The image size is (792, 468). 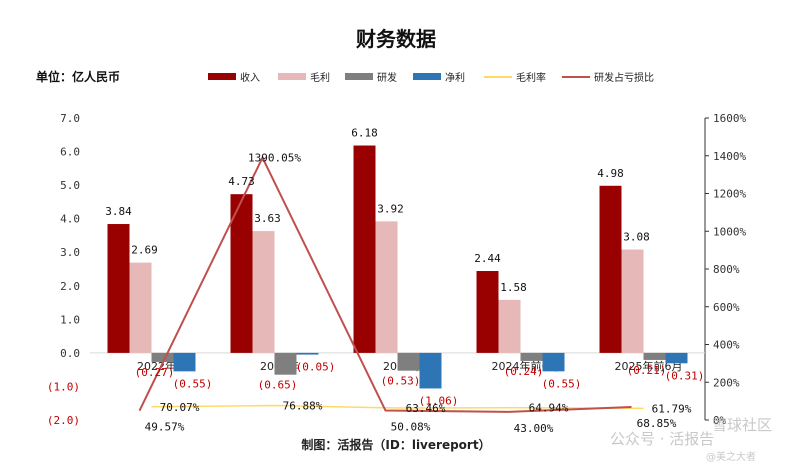 I want to click on left-tick-label: 4.0, so click(x=70, y=219).